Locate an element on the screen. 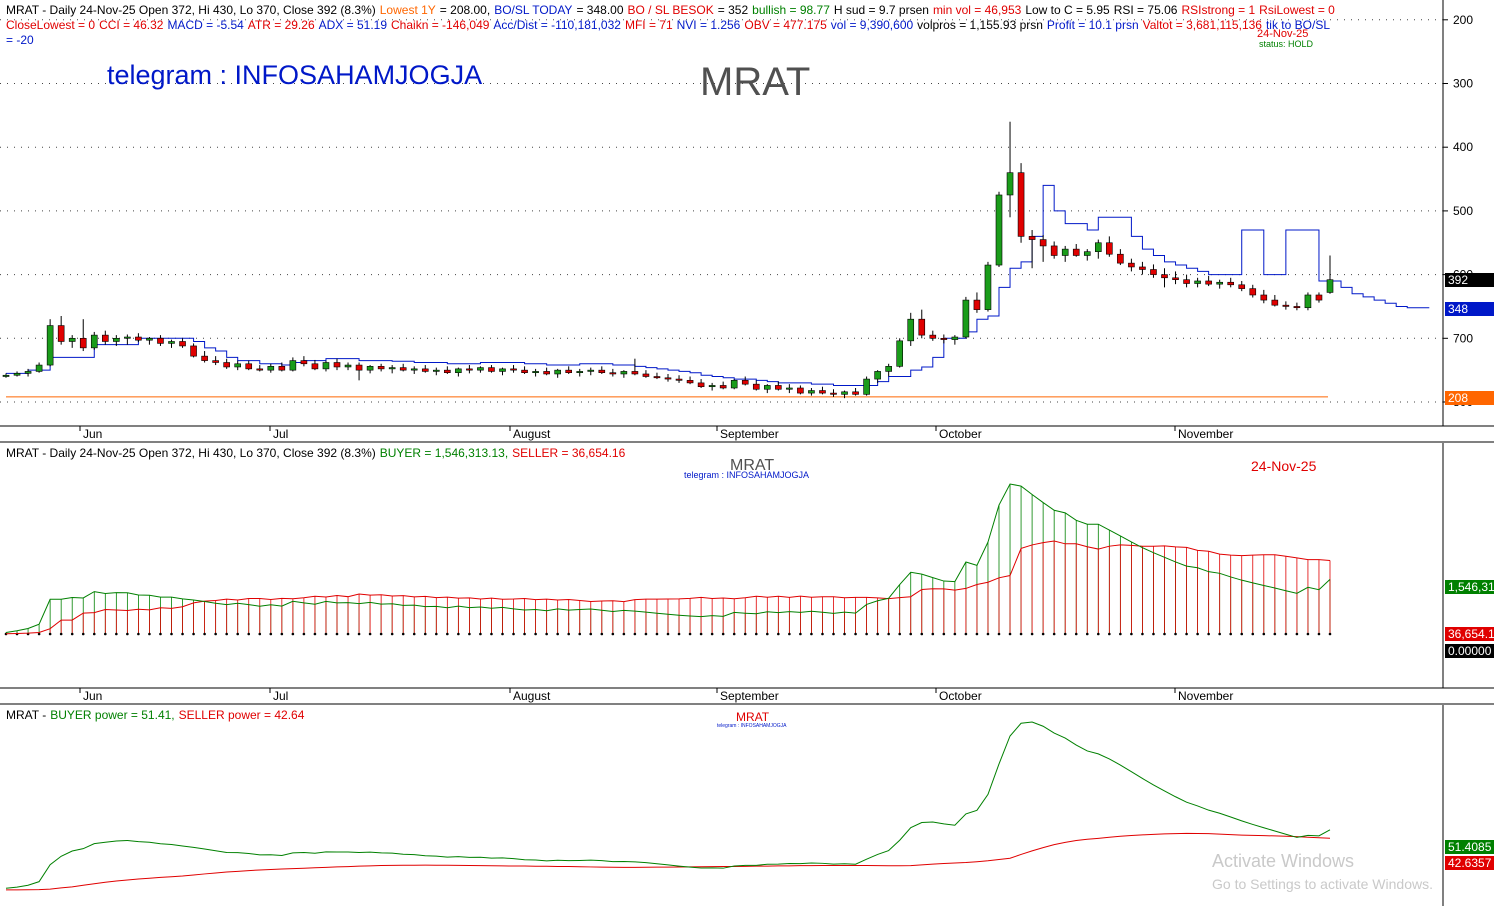 Image resolution: width=1494 pixels, height=906 pixels. pane2-telegram: telegram : INFOSAHAMJOGJA is located at coordinates (747, 475).